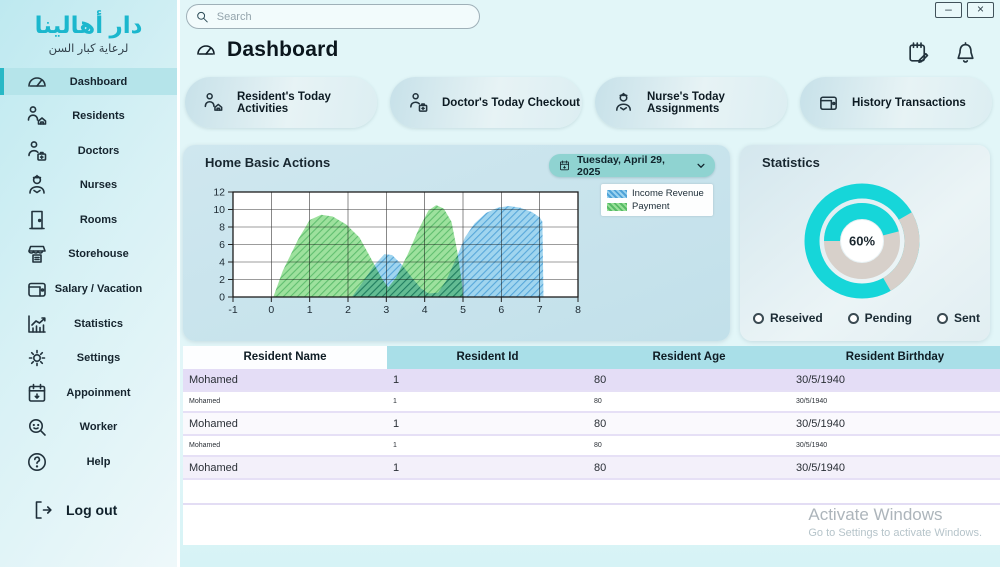 This screenshot has height=567, width=1000. What do you see at coordinates (511, 102) in the screenshot?
I see `card-label: Doctor's Today Checkout` at bounding box center [511, 102].